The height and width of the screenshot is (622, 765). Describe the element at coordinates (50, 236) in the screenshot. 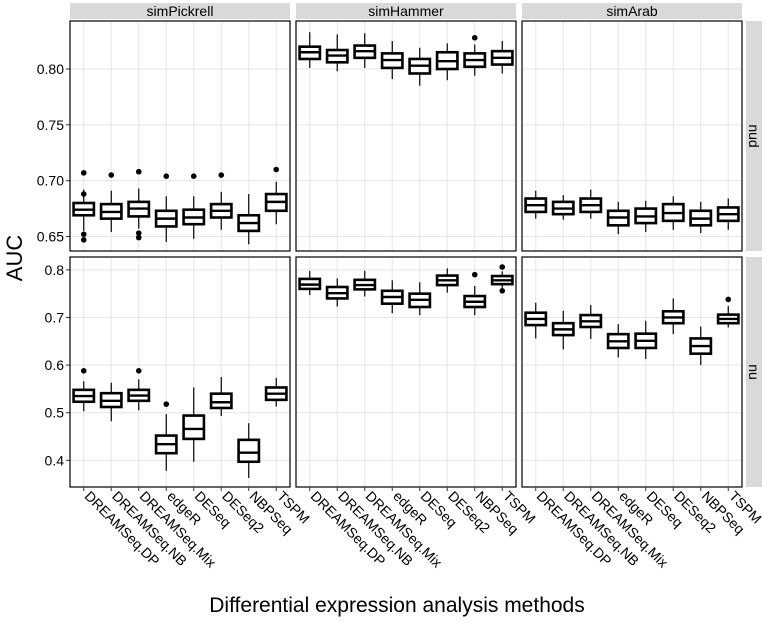

I see `y-tick-label: 0.65` at that location.